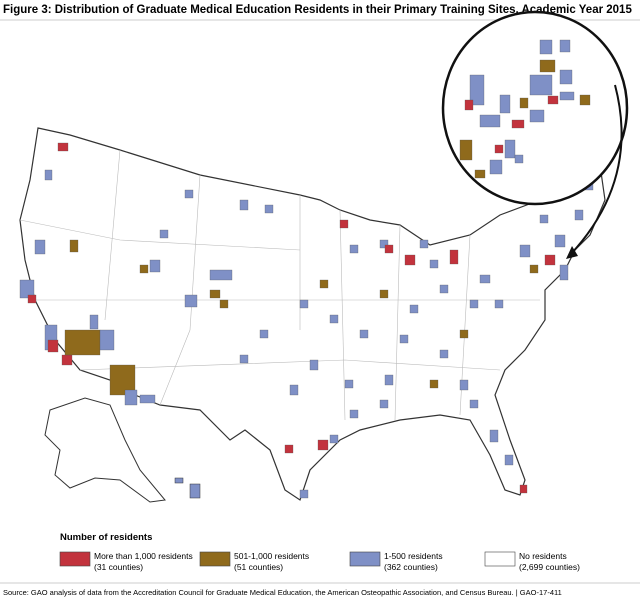 Image resolution: width=640 pixels, height=601 pixels. What do you see at coordinates (187, 488) in the screenshot?
I see `hawaii` at bounding box center [187, 488].